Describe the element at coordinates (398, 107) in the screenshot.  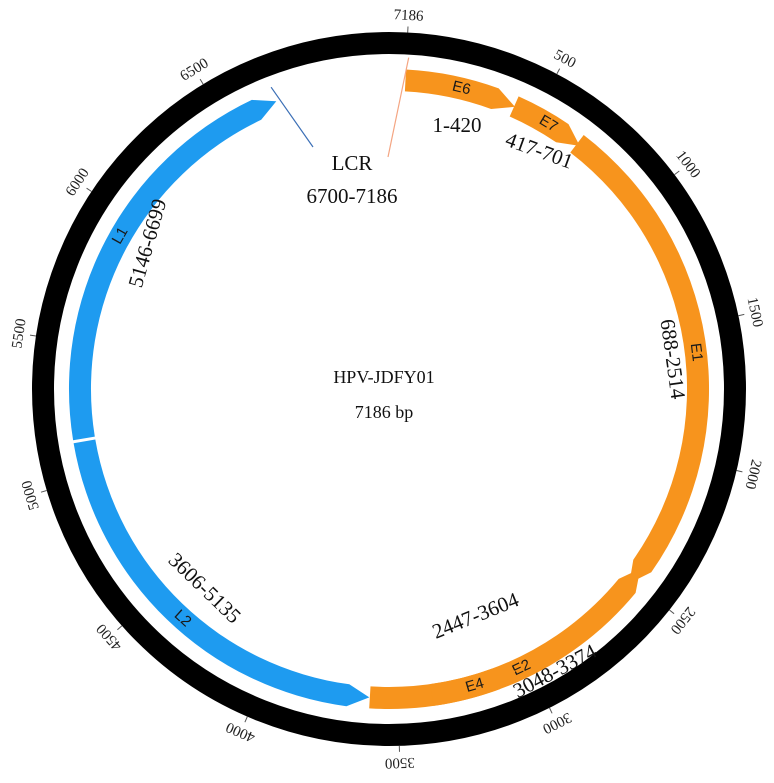
I see `lcr-end-leader-line` at that location.